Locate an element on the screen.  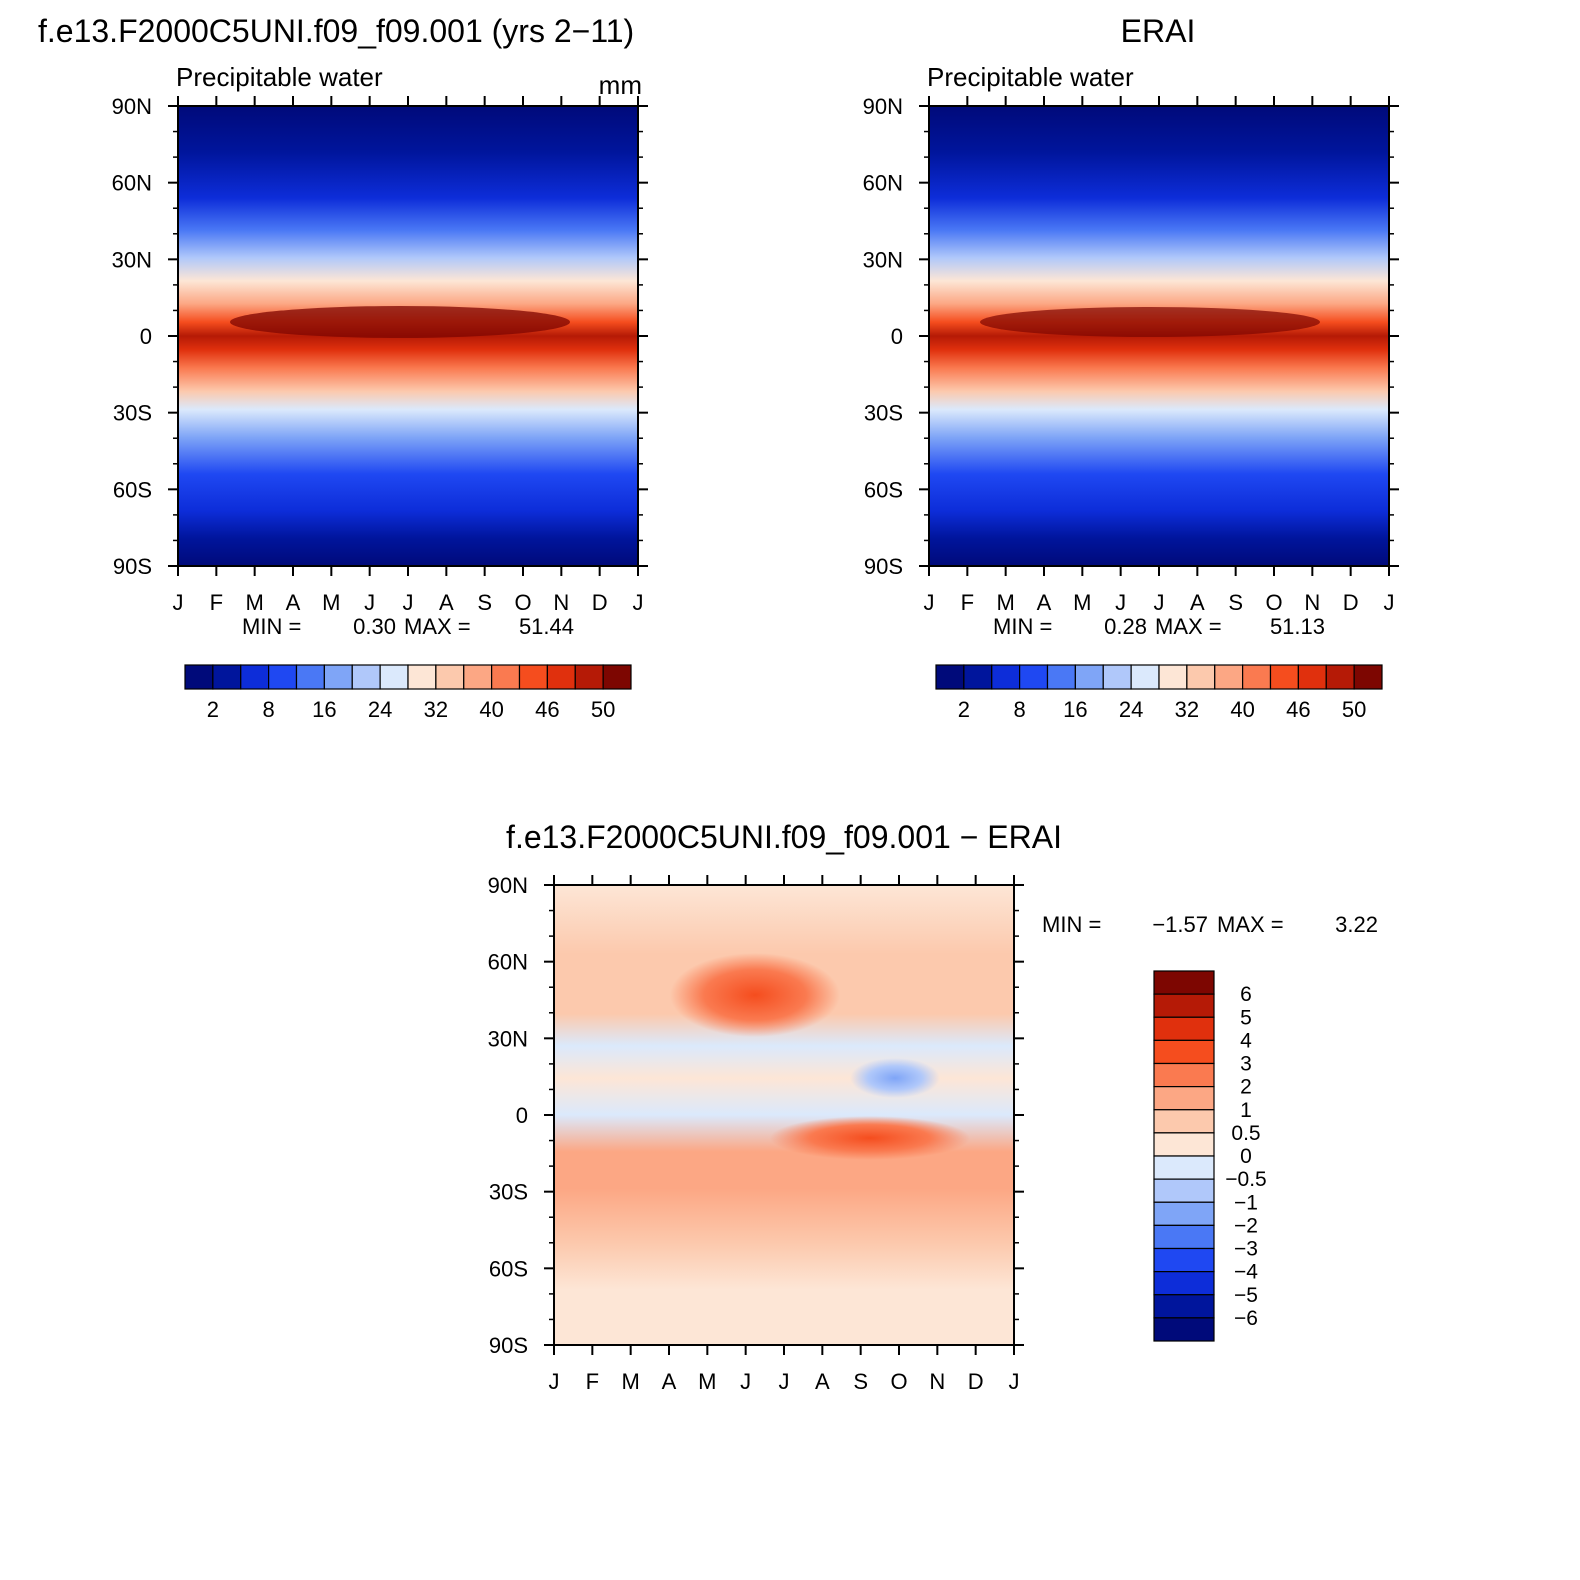
panel-erai-subtitle: Precipitable water is located at coordinates (1030, 77).